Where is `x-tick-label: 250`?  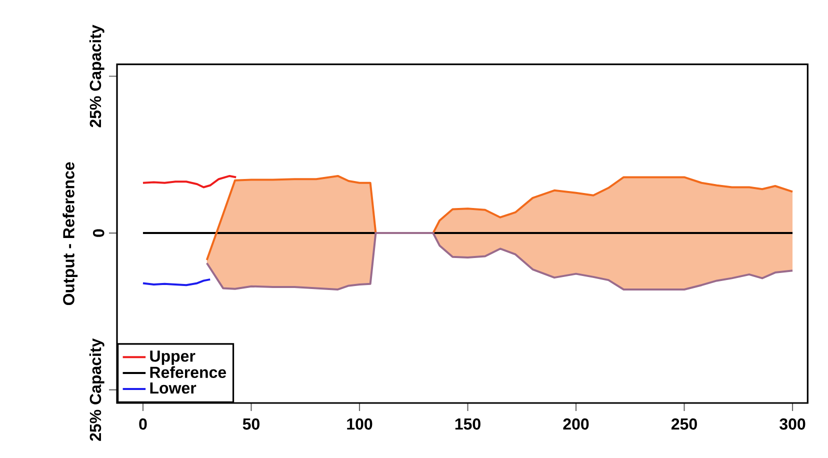 x-tick-label: 250 is located at coordinates (684, 424).